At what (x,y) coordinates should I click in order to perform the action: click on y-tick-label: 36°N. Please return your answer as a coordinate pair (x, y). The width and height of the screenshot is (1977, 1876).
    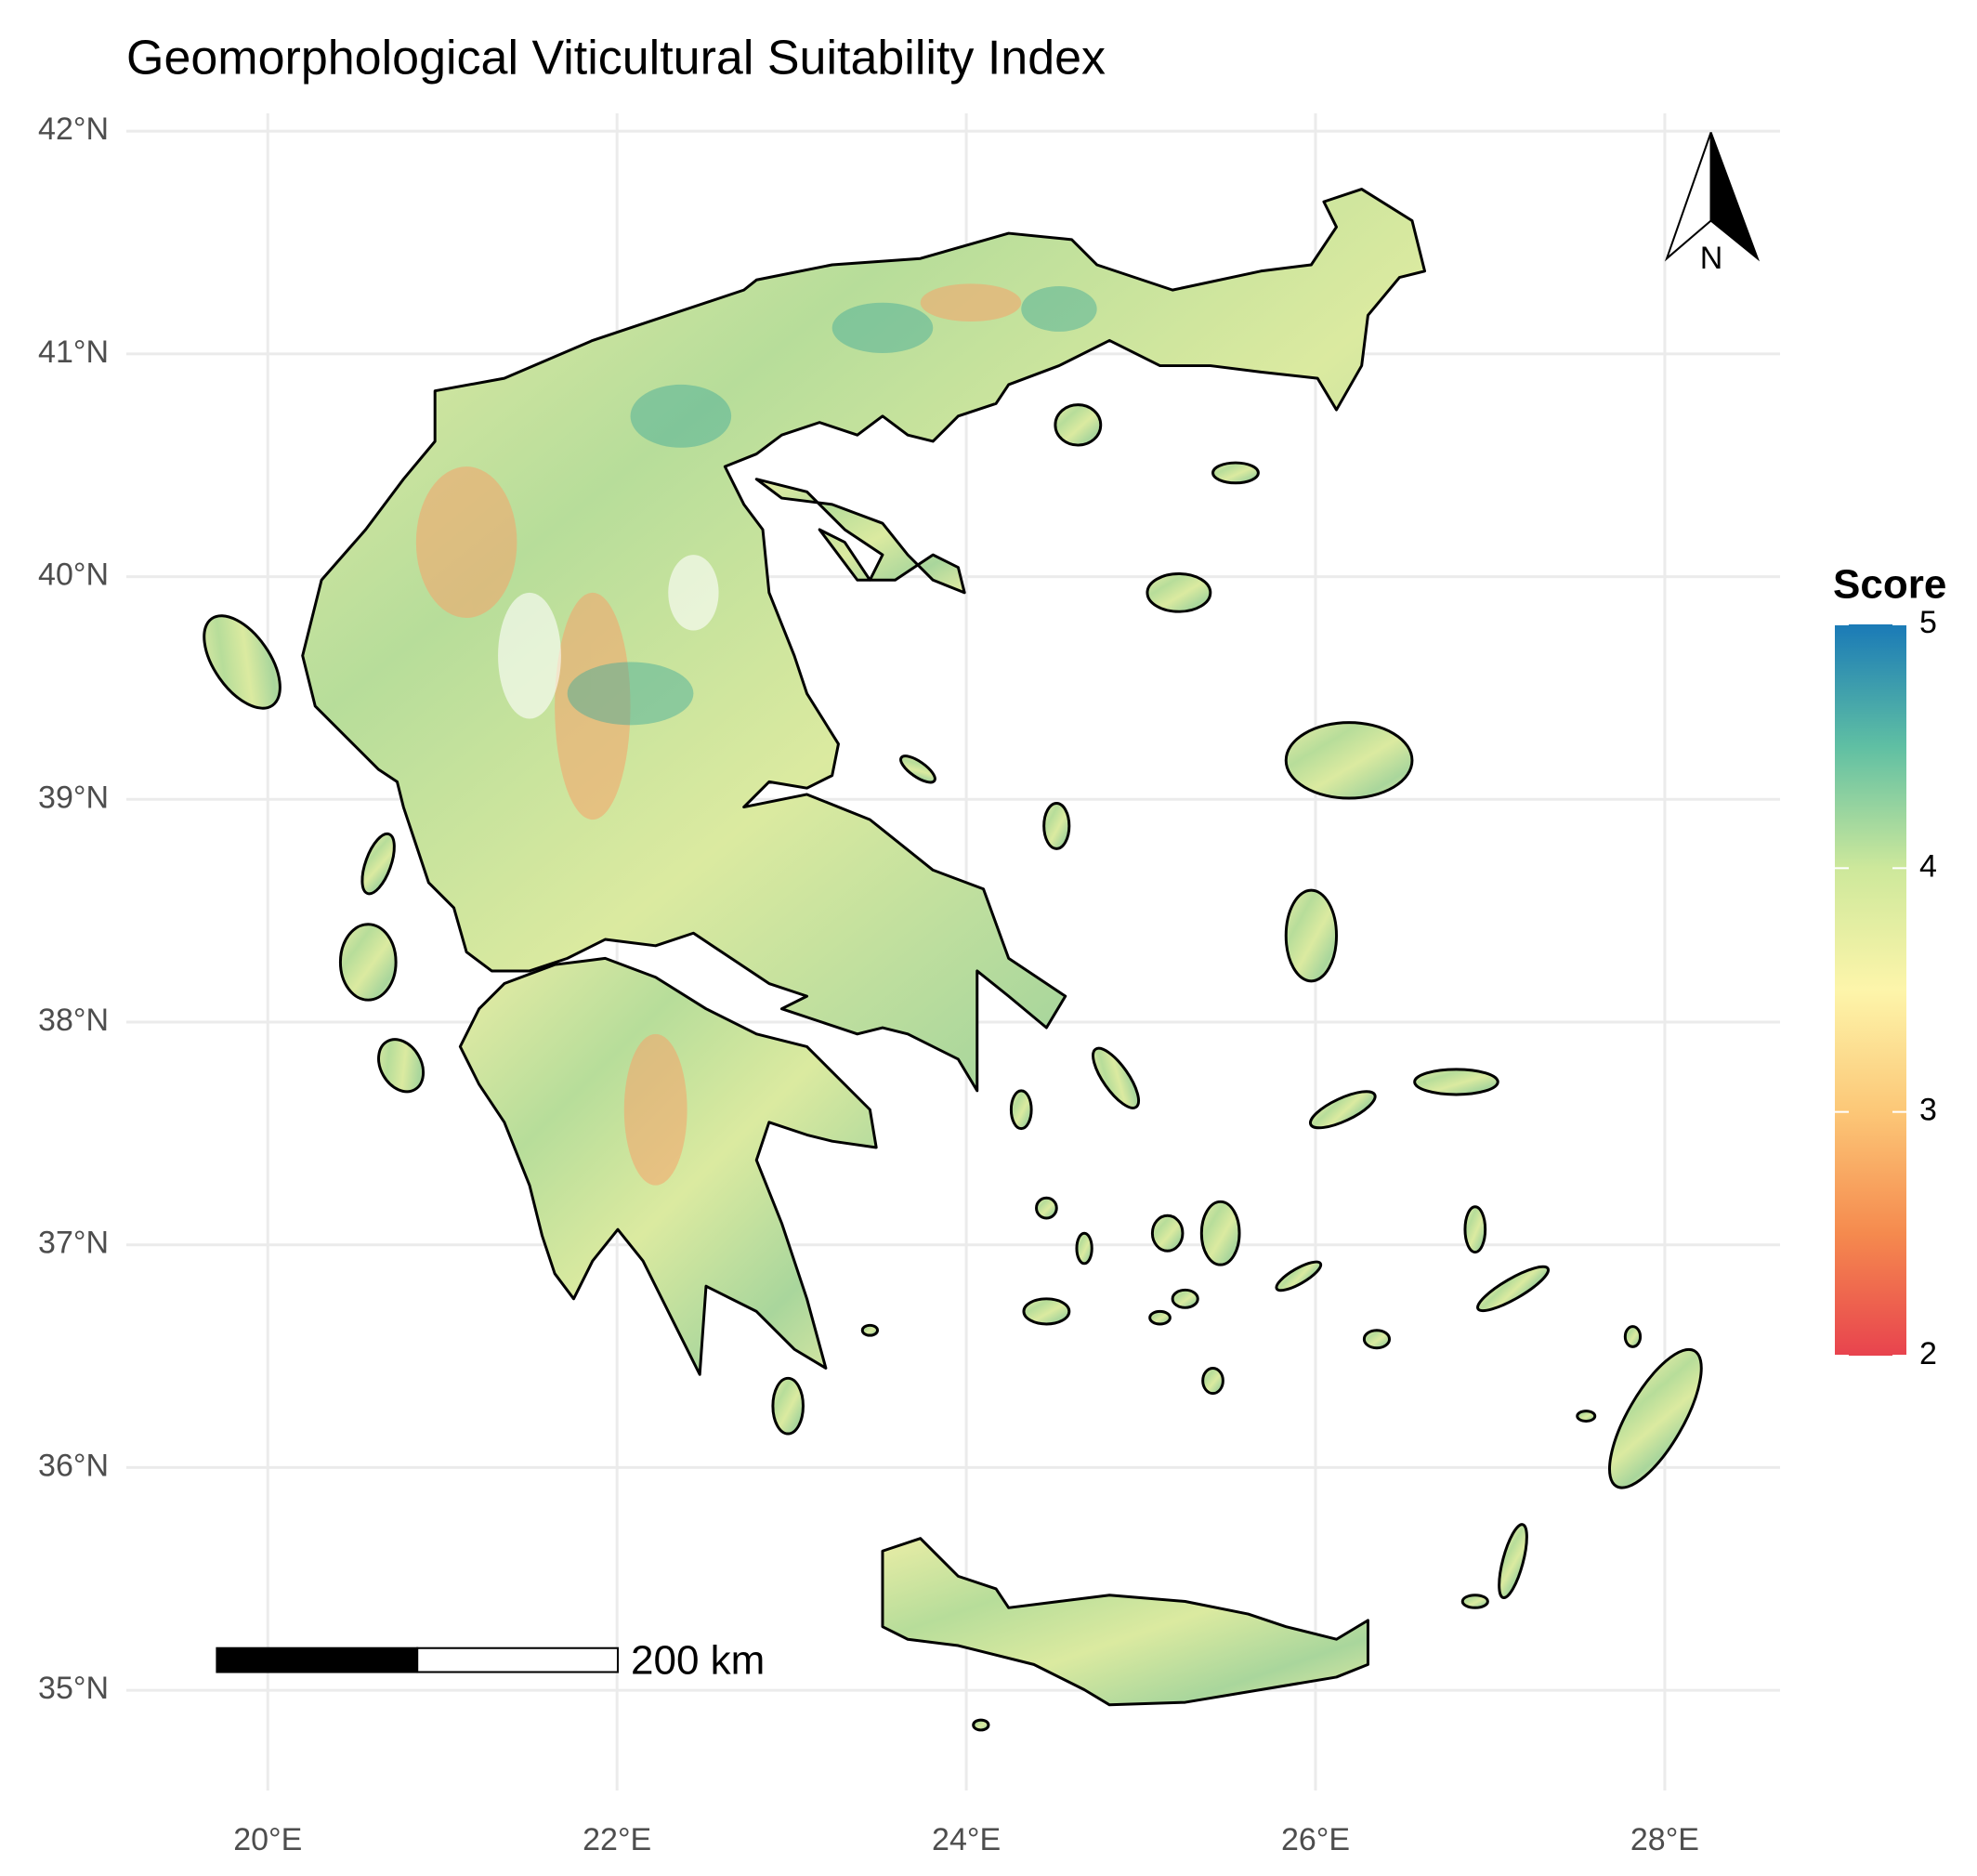
    Looking at the image, I should click on (73, 1465).